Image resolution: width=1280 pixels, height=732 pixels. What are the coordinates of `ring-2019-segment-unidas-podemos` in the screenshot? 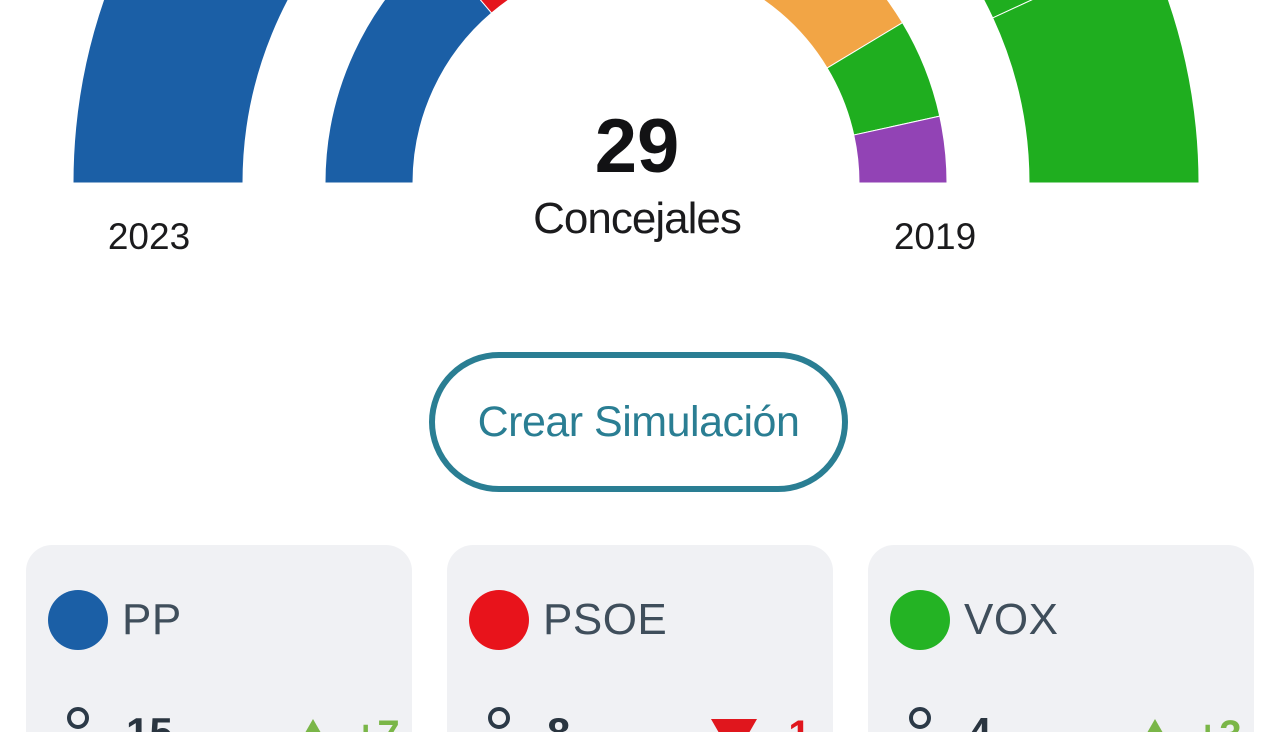 It's located at (900, 149).